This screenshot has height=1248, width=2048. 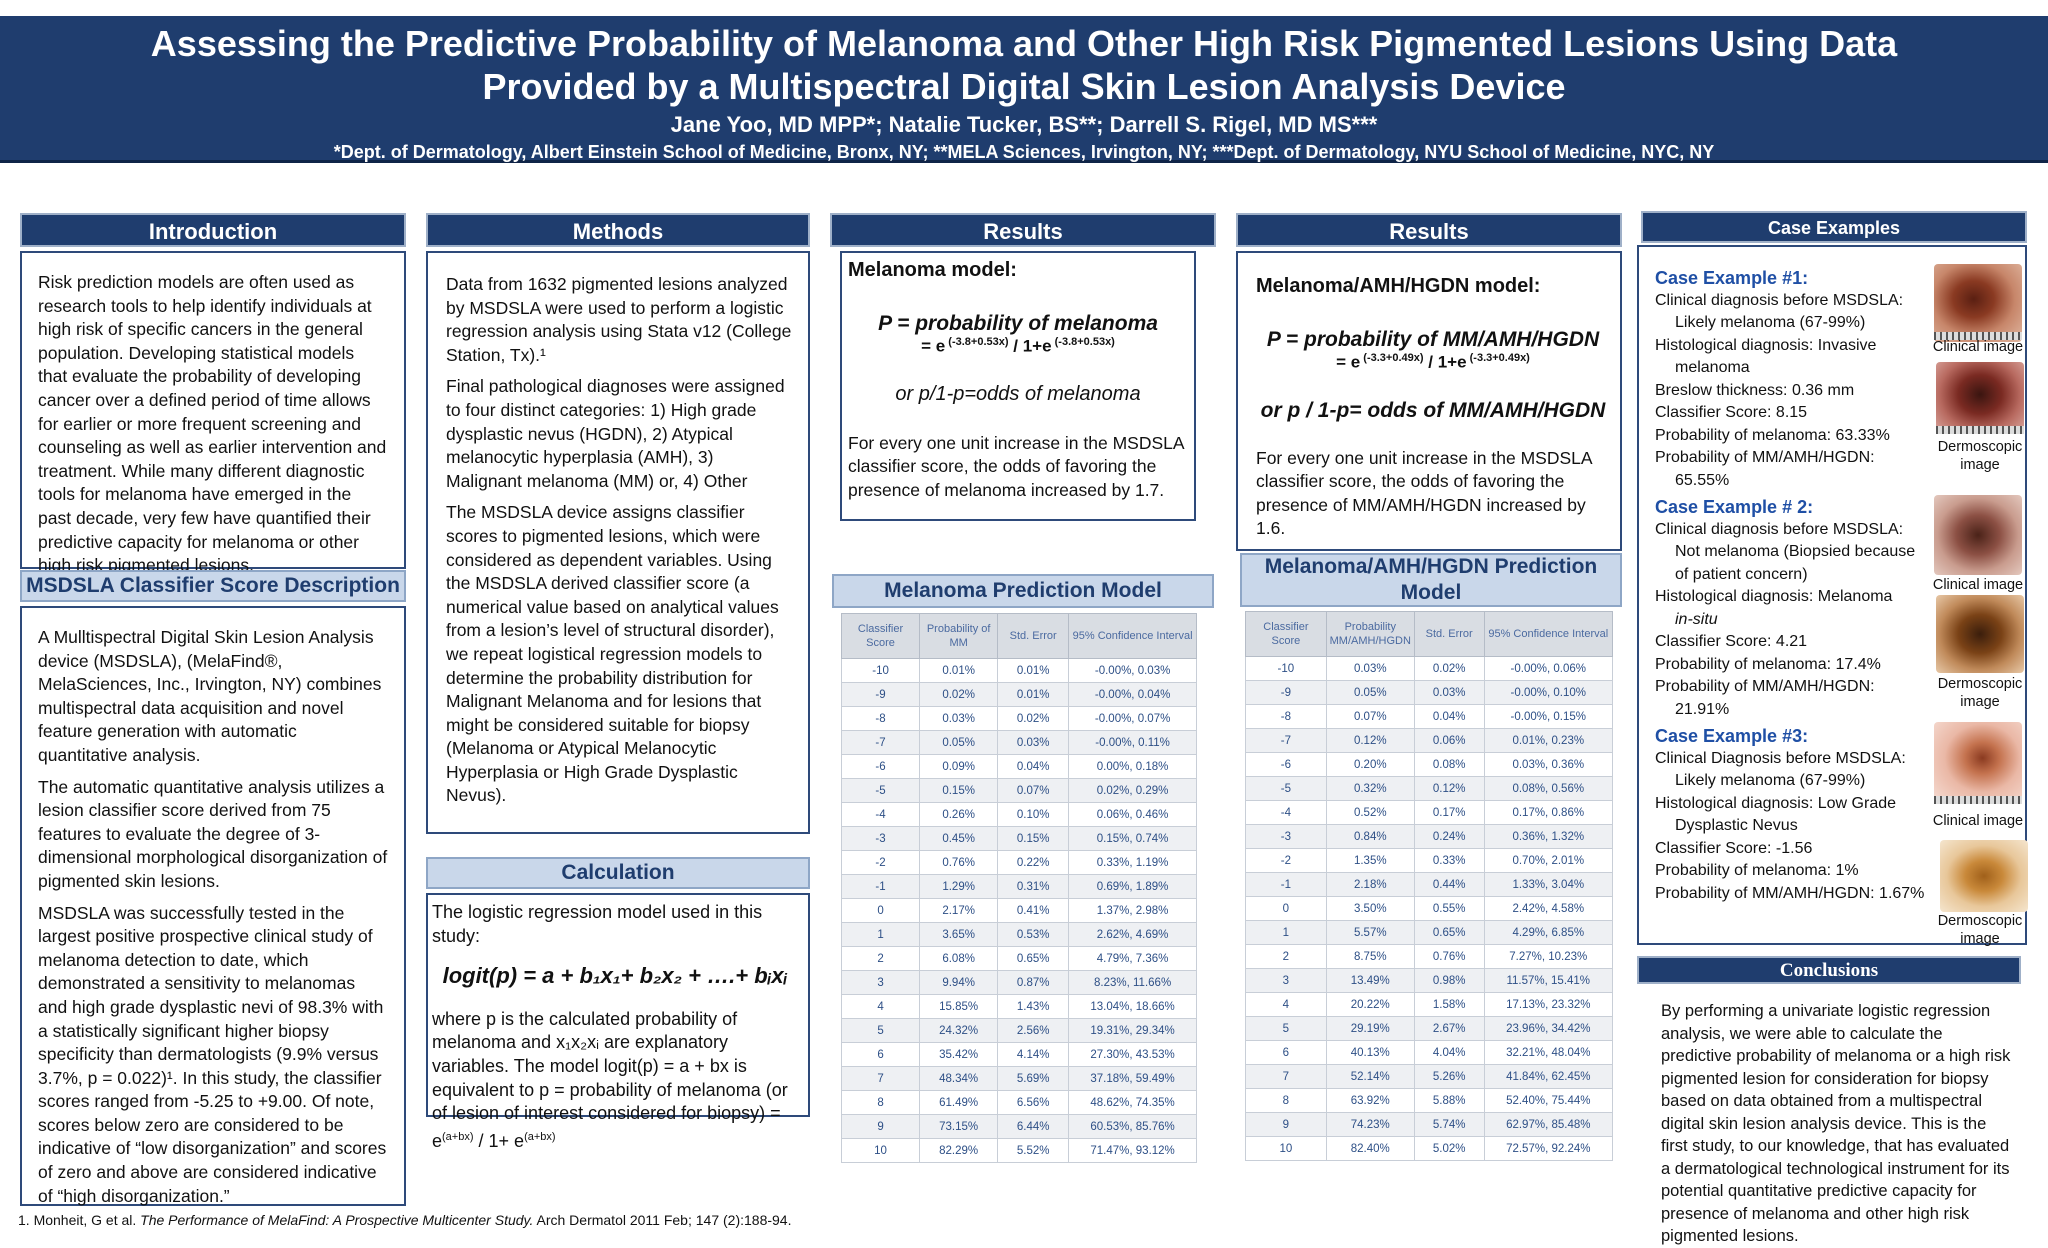 What do you see at coordinates (1765, 686) in the screenshot?
I see `case2-line: Probability of MM/AMH/HGDN:` at bounding box center [1765, 686].